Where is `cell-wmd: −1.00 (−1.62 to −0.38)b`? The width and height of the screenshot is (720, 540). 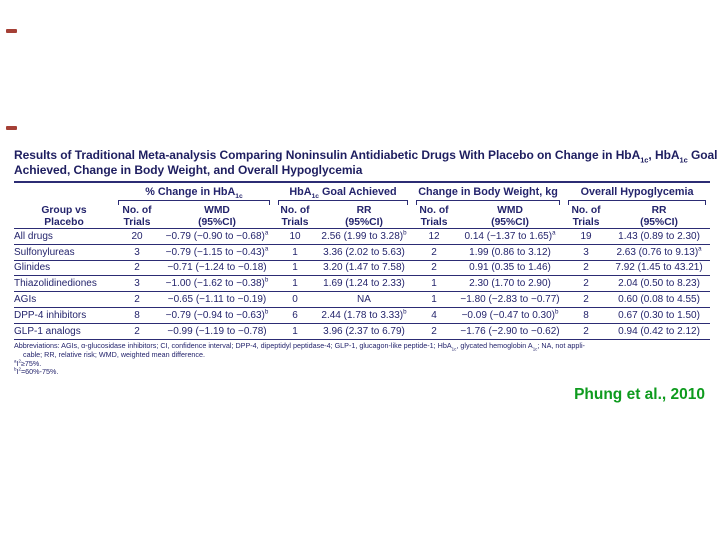
cell-wmd: −1.00 (−1.62 to −0.38)b is located at coordinates (217, 284).